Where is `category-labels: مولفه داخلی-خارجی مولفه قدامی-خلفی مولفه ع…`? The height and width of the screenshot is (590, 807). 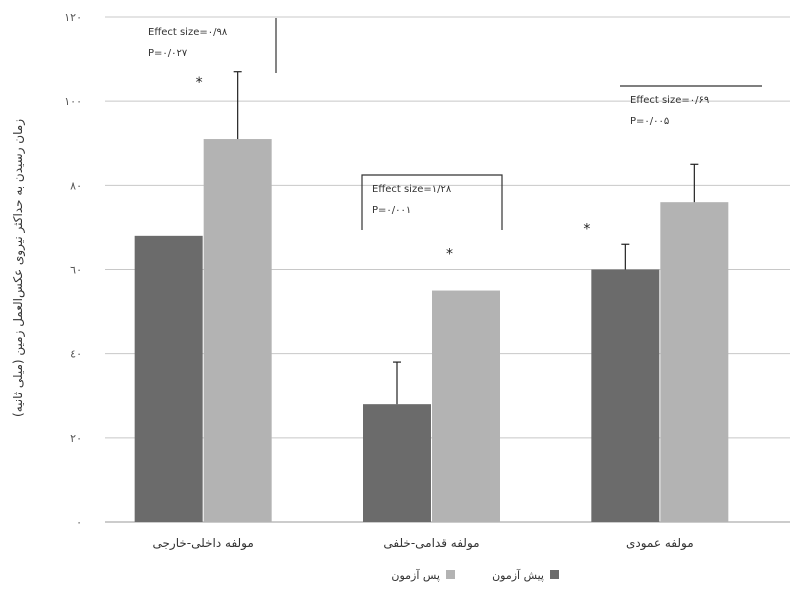 category-labels: مولفه داخلی-خارجی مولفه قدامی-خلفی مولفه ع… is located at coordinates (423, 543).